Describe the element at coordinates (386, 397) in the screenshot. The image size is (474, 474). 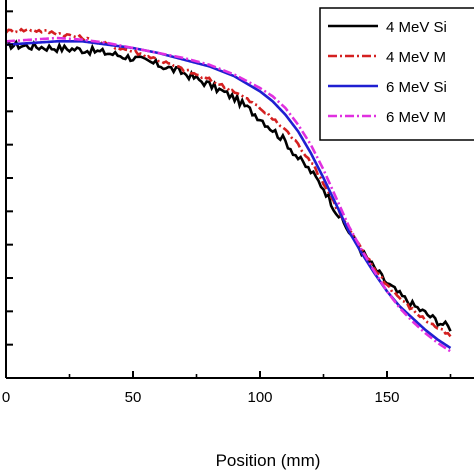
I see `x-tick-label: 150` at that location.